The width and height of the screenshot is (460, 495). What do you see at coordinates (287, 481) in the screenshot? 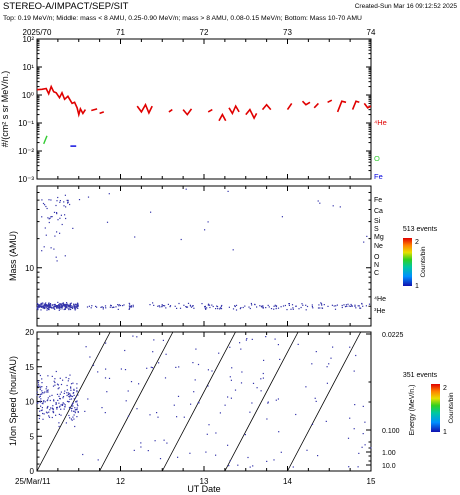
I see `bottom-x-tick-label: 14` at bounding box center [287, 481].